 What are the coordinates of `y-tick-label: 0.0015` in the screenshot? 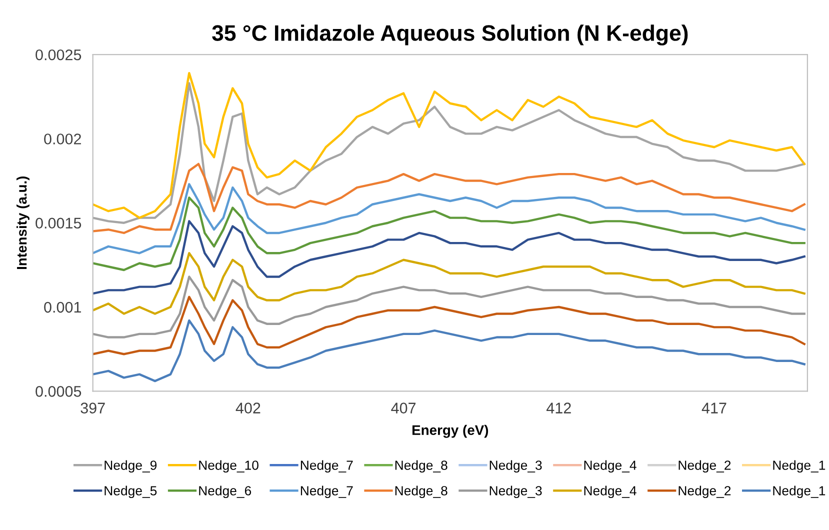 It's located at (59, 223).